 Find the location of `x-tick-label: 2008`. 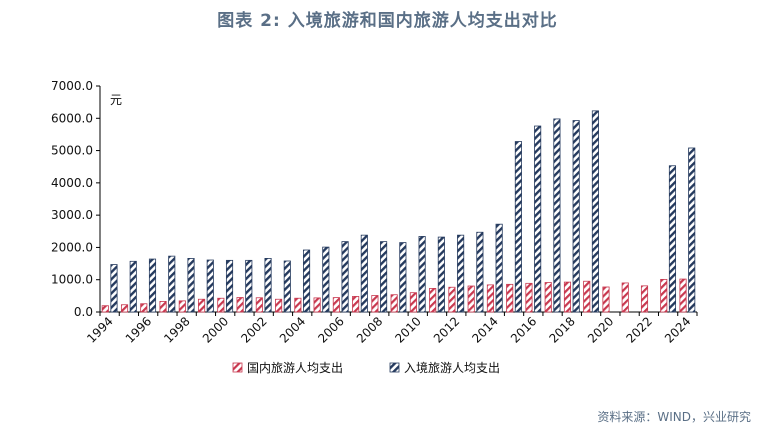

x-tick-label: 2008 is located at coordinates (369, 329).